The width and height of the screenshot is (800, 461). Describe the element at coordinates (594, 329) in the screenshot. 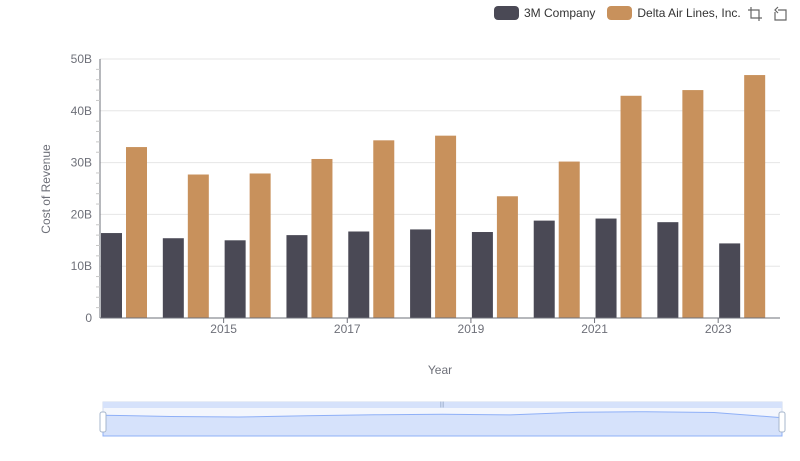

I see `x-tick-label: 2021` at that location.